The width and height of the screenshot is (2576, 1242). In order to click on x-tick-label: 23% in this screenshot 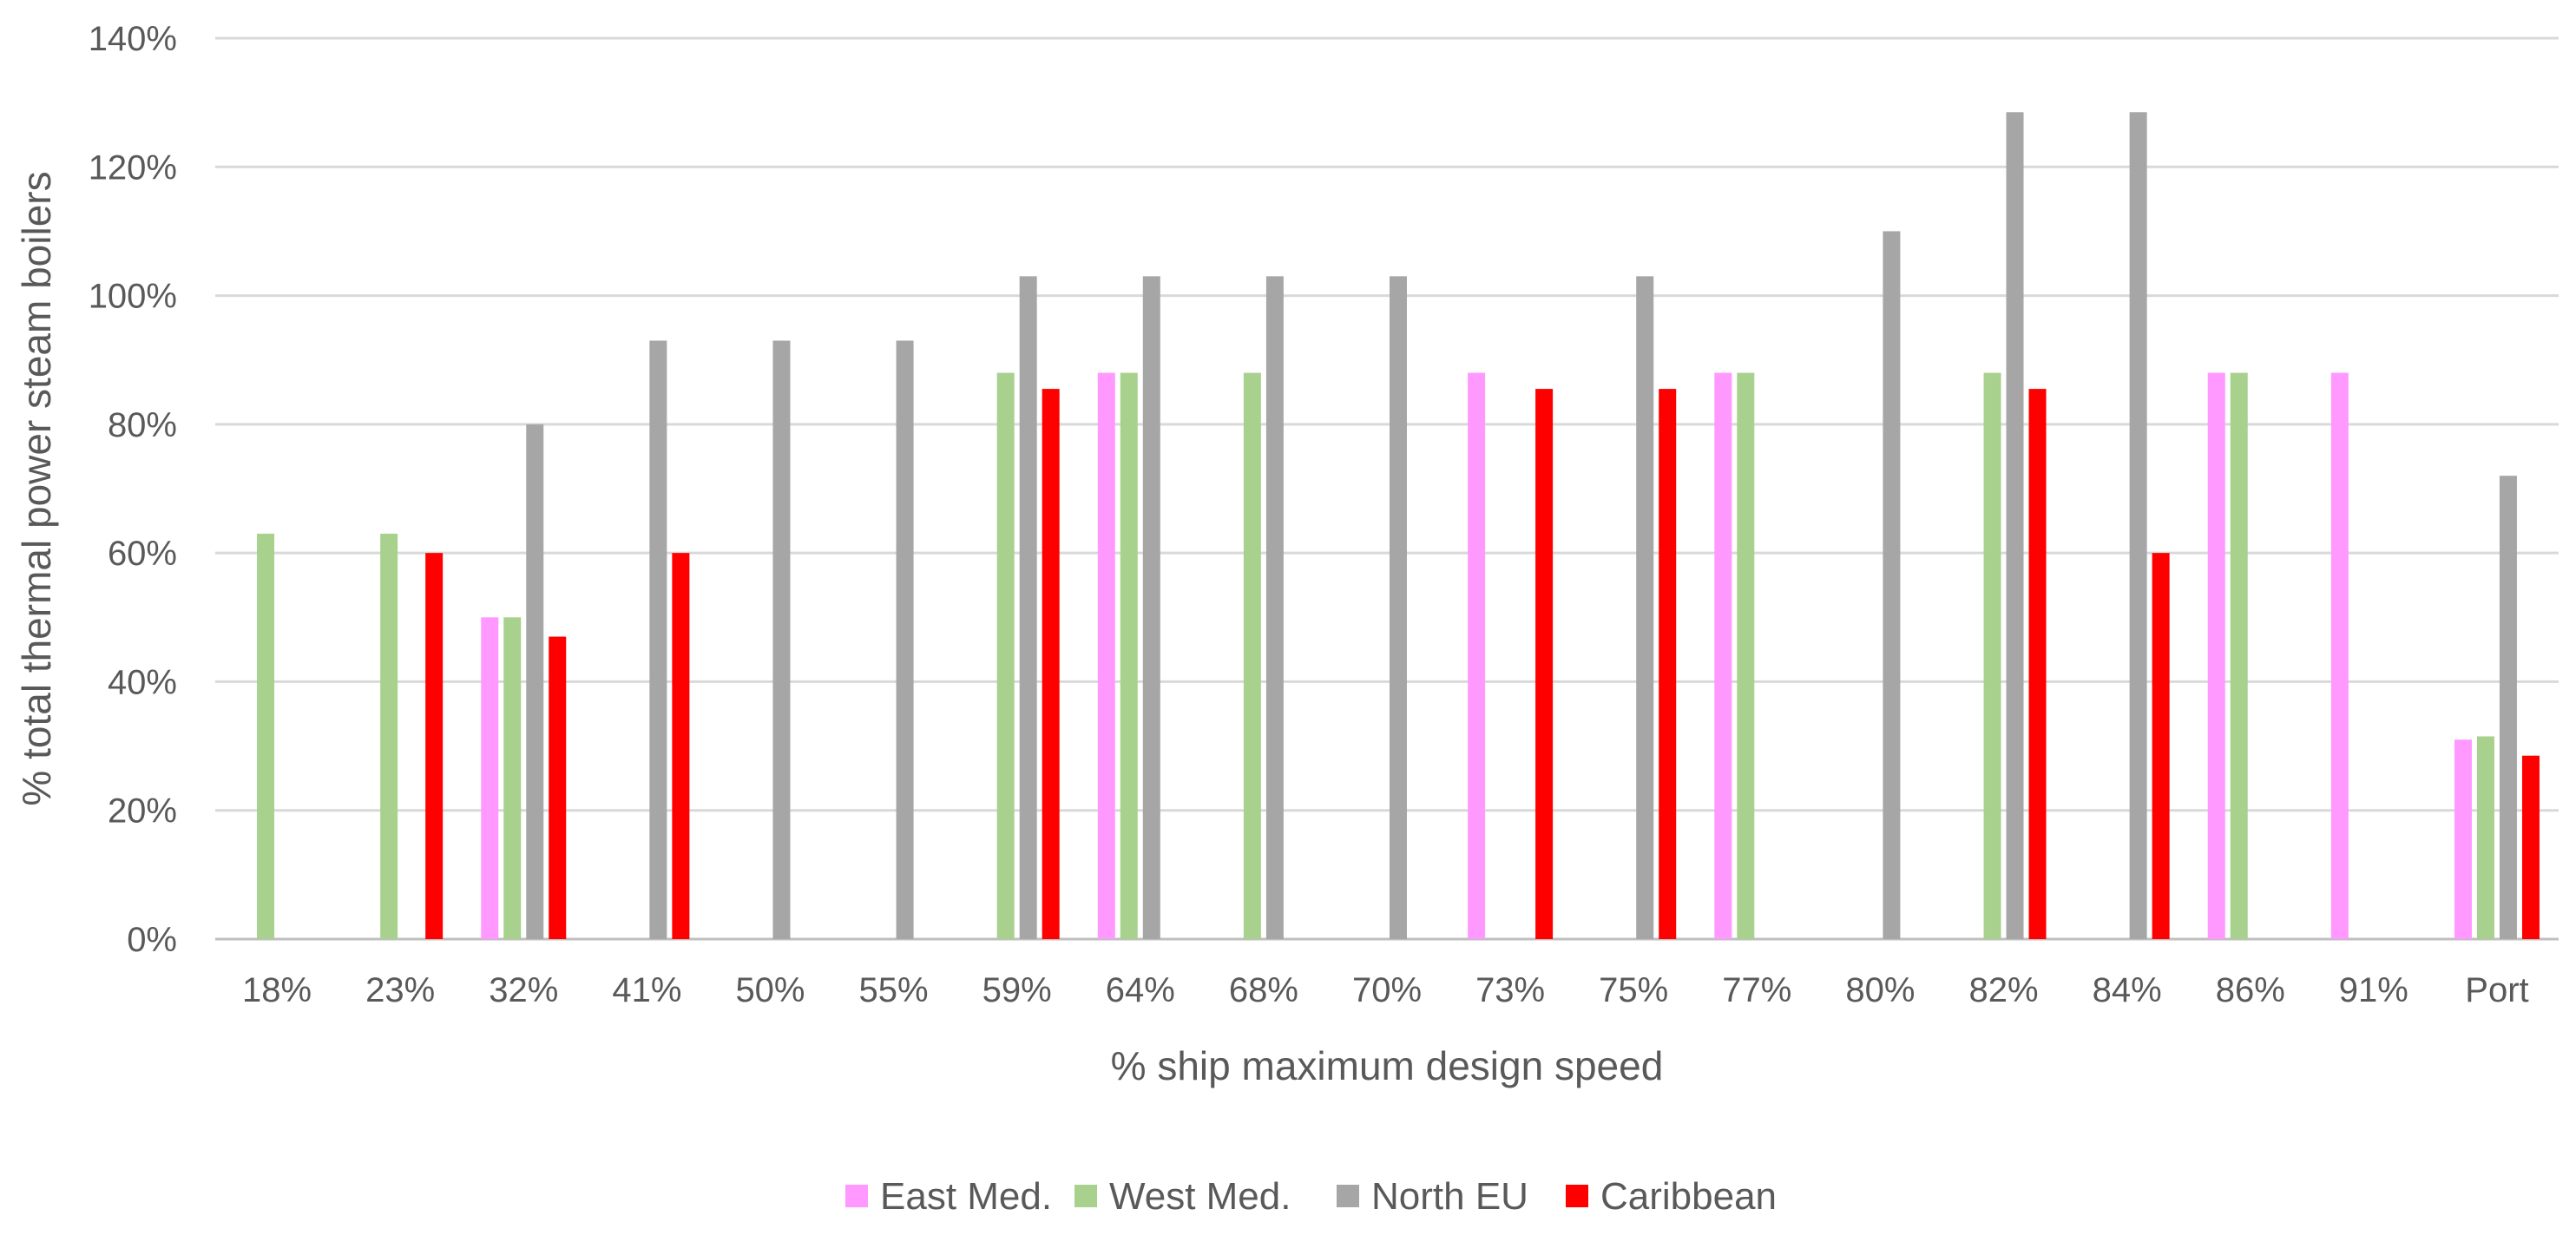, I will do `click(400, 990)`.